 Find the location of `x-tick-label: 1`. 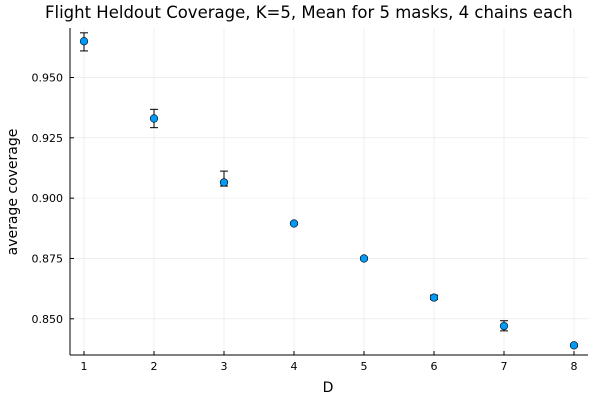

x-tick-label: 1 is located at coordinates (84, 366).